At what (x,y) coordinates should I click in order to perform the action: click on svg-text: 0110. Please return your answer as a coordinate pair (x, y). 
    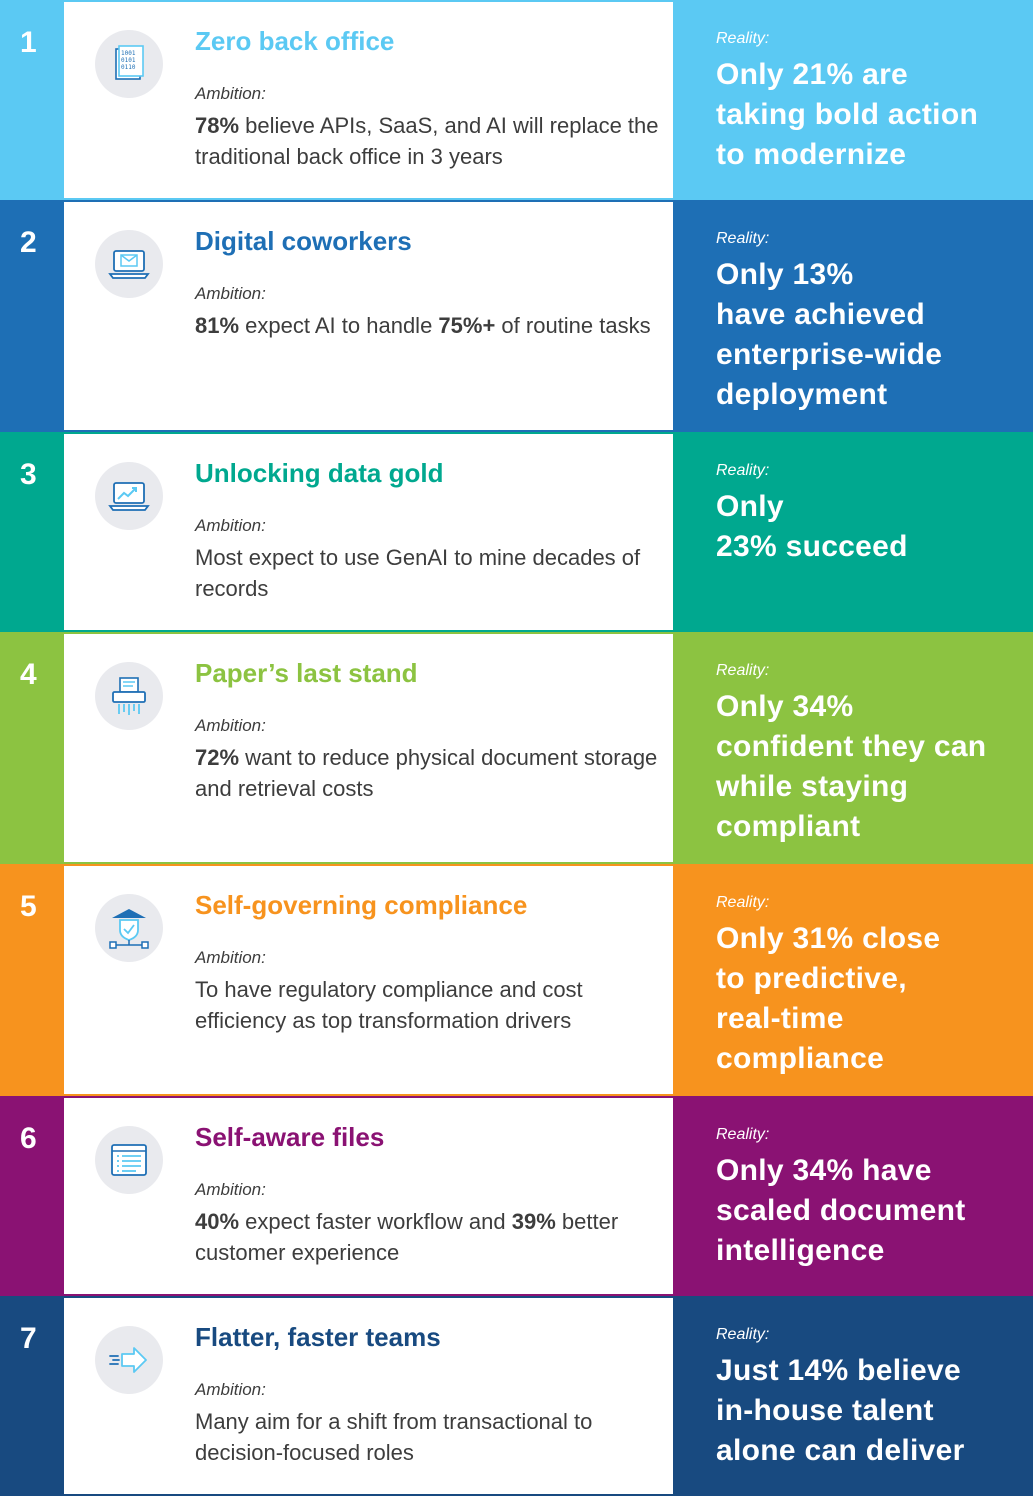
    Looking at the image, I should click on (128, 67).